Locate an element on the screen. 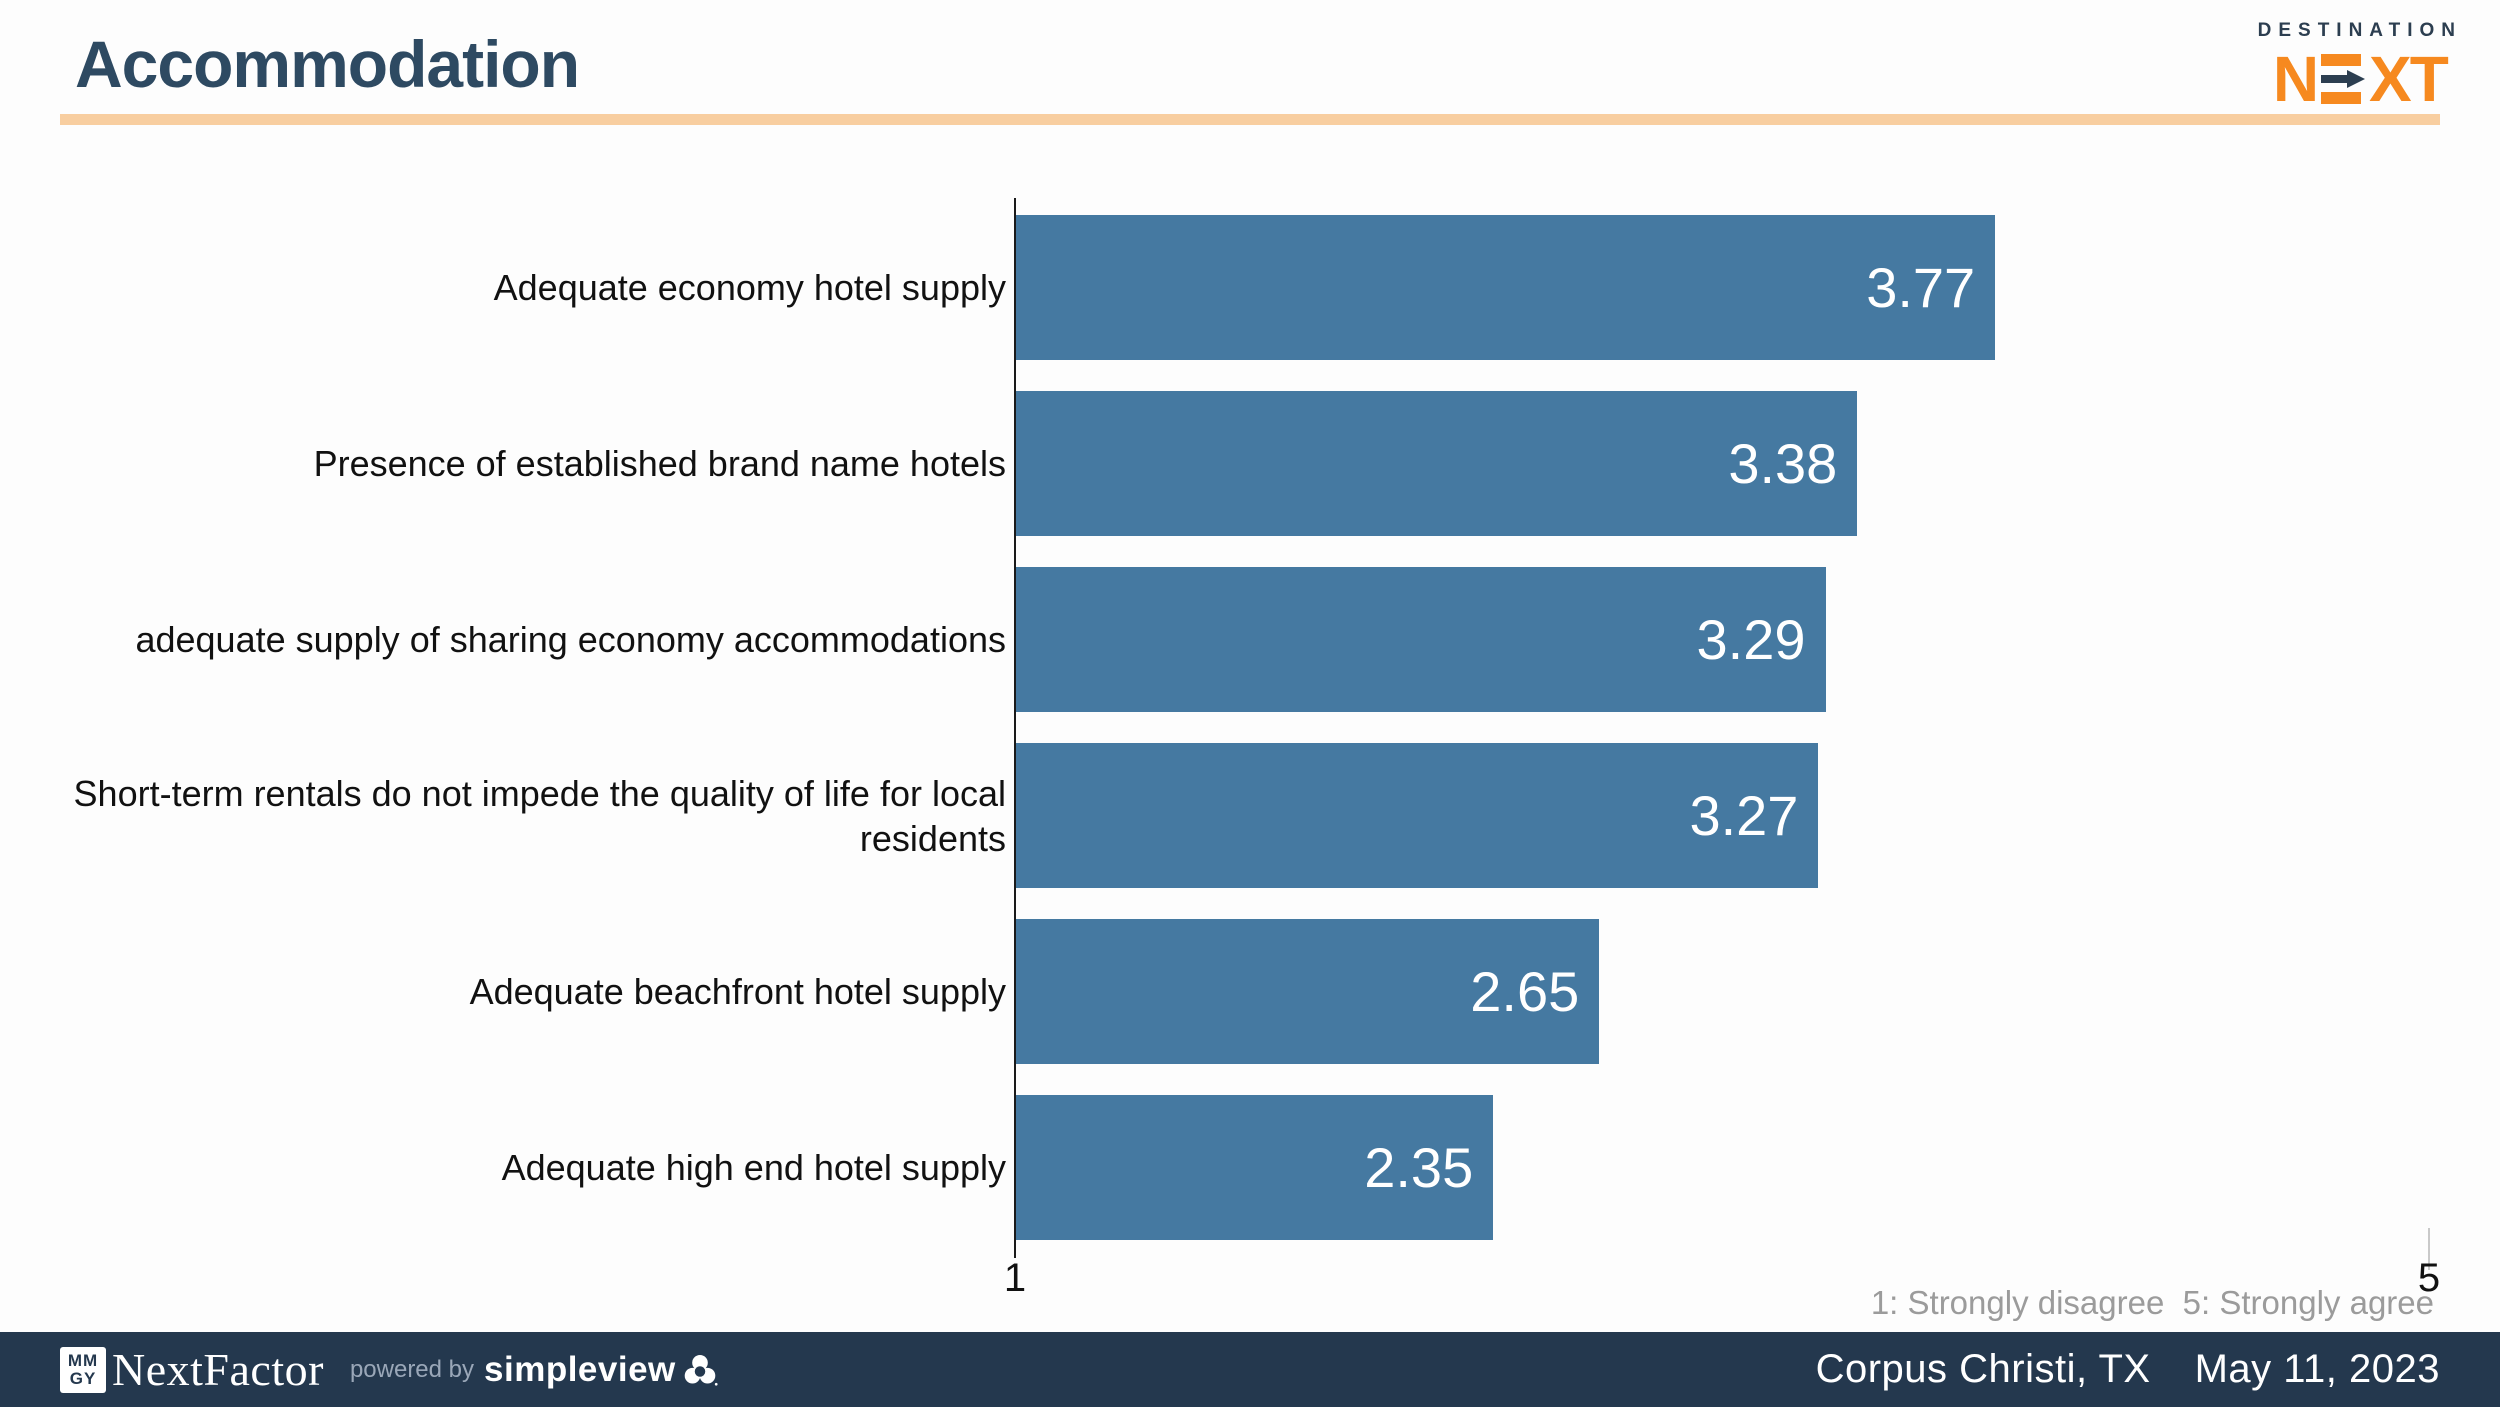  logo-letters-xt: XT is located at coordinates (2409, 79).